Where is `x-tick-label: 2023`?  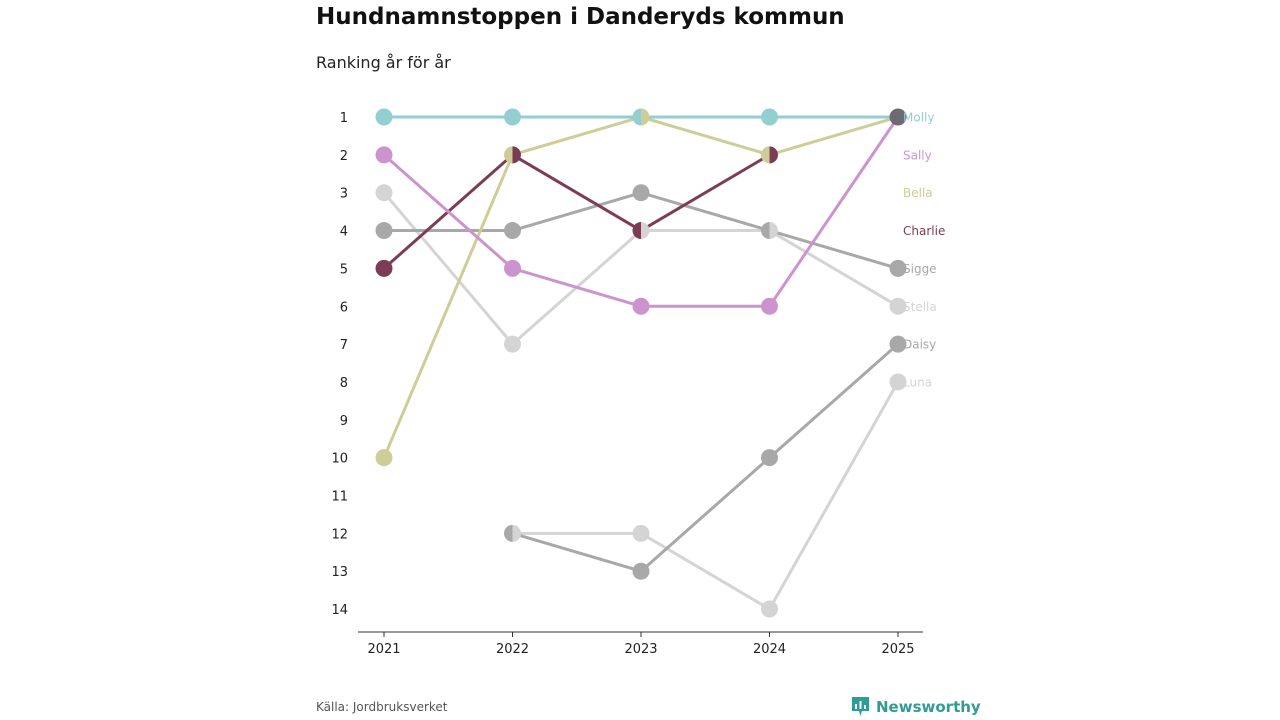
x-tick-label: 2023 is located at coordinates (640, 649).